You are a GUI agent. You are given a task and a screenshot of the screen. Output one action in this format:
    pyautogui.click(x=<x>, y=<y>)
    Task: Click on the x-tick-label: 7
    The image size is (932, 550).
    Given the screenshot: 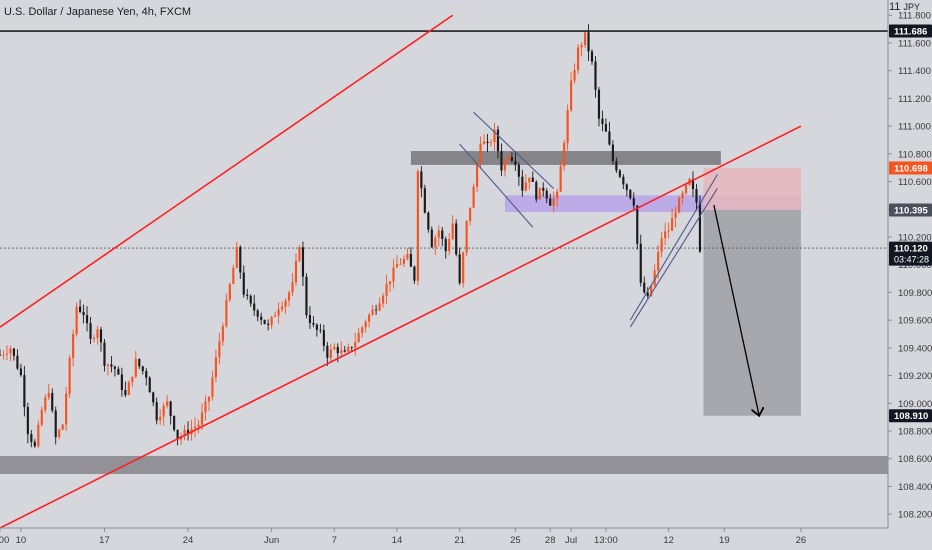 What is the action you would take?
    pyautogui.click(x=334, y=540)
    